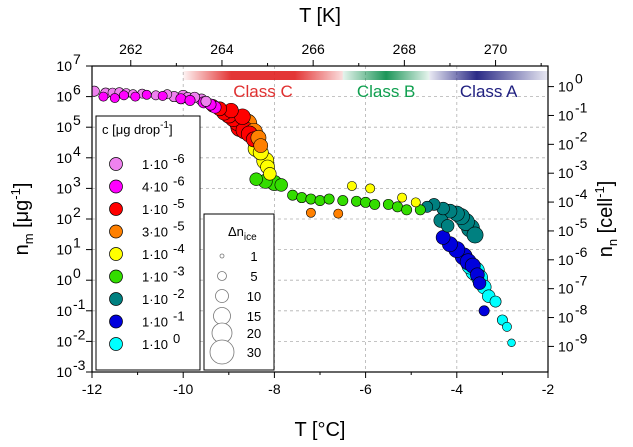  I want to click on y-left-title-end: ], so click(22, 186).